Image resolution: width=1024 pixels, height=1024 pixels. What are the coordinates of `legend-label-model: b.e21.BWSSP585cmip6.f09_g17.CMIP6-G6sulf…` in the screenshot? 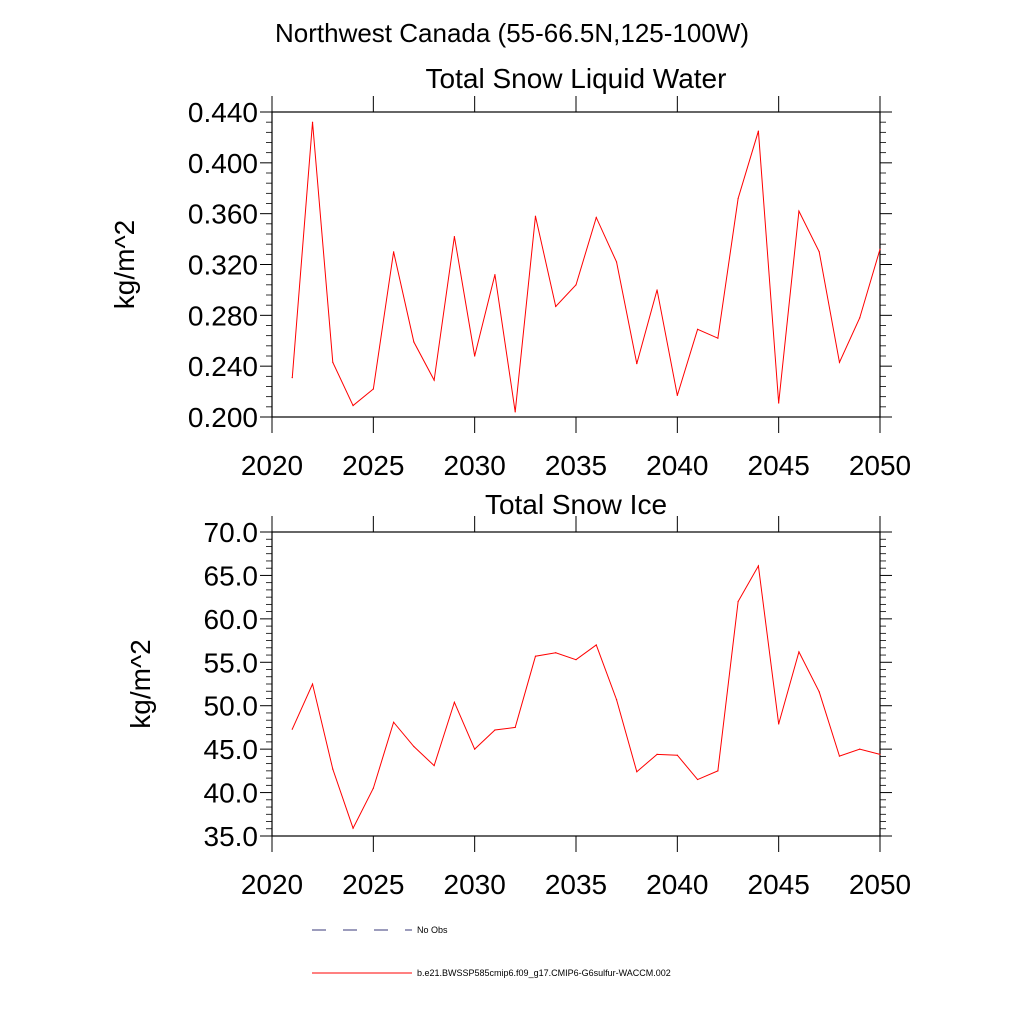 It's located at (544, 973).